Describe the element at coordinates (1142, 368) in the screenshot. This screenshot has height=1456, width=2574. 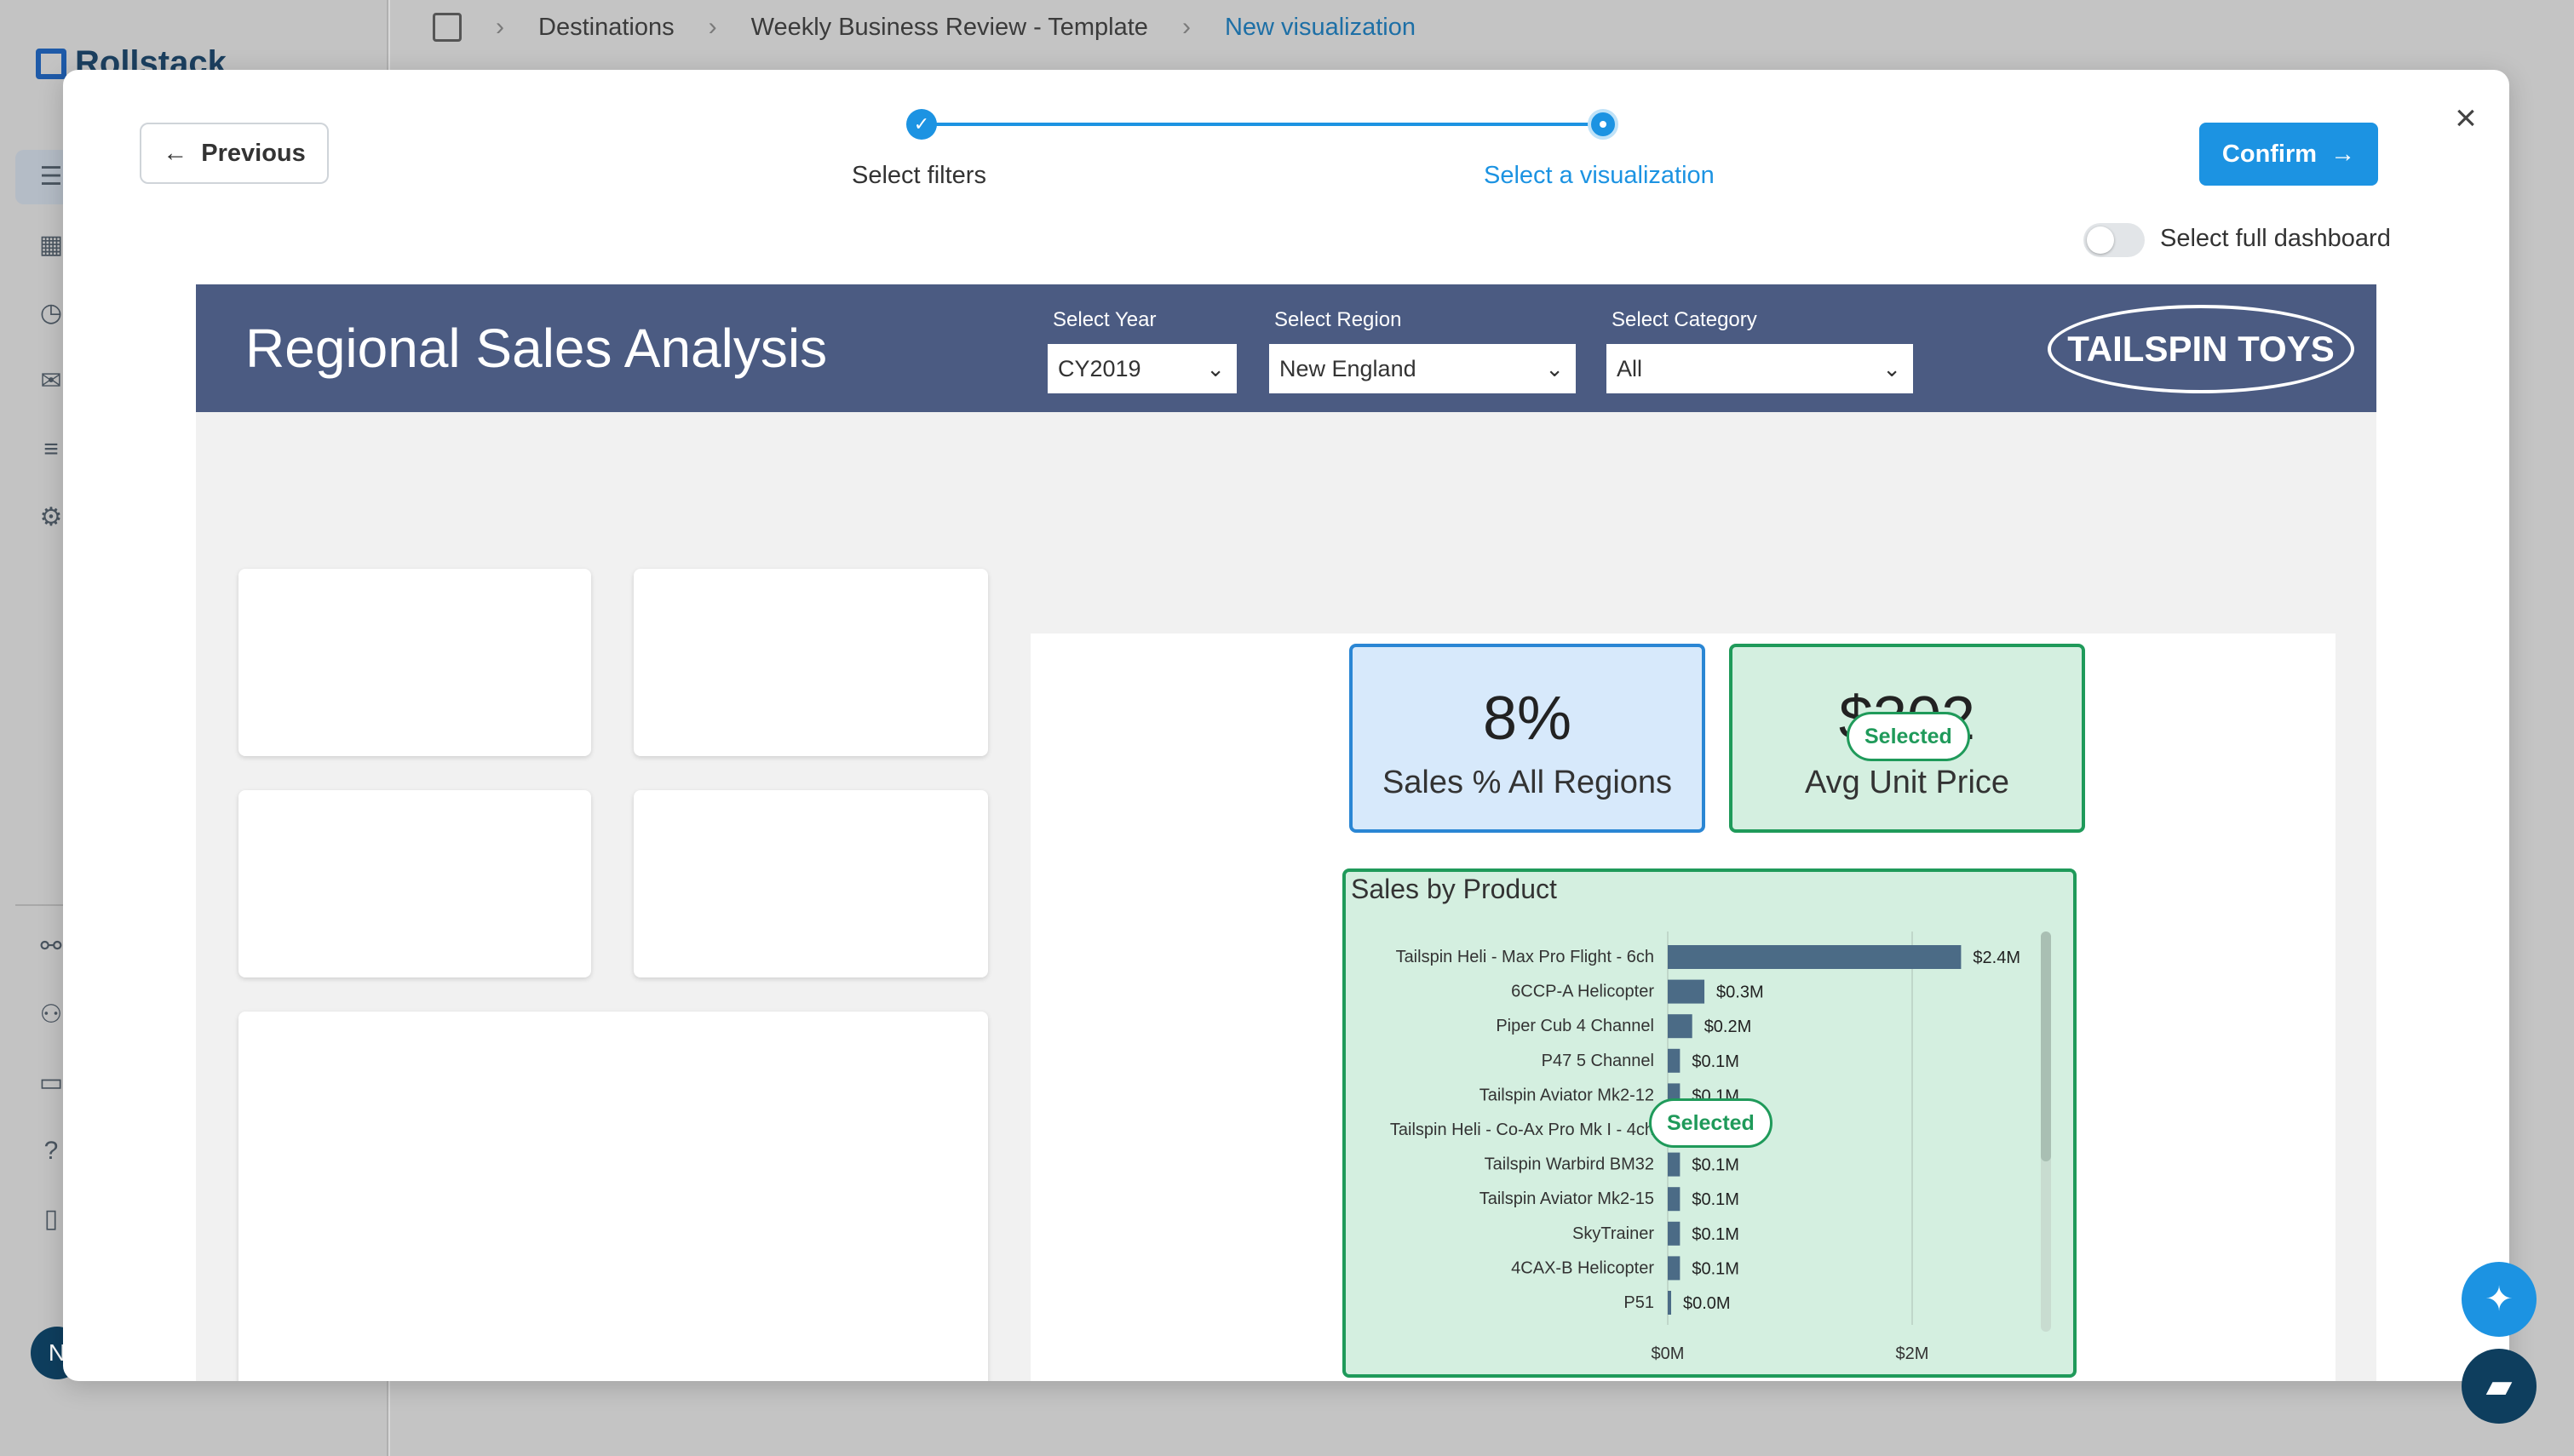
I see `filter-year-select: CY2019 ⌄` at that location.